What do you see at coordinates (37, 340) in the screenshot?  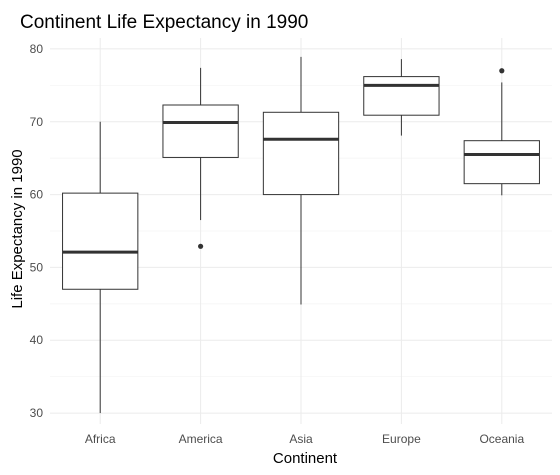 I see `y-tick-label: 40` at bounding box center [37, 340].